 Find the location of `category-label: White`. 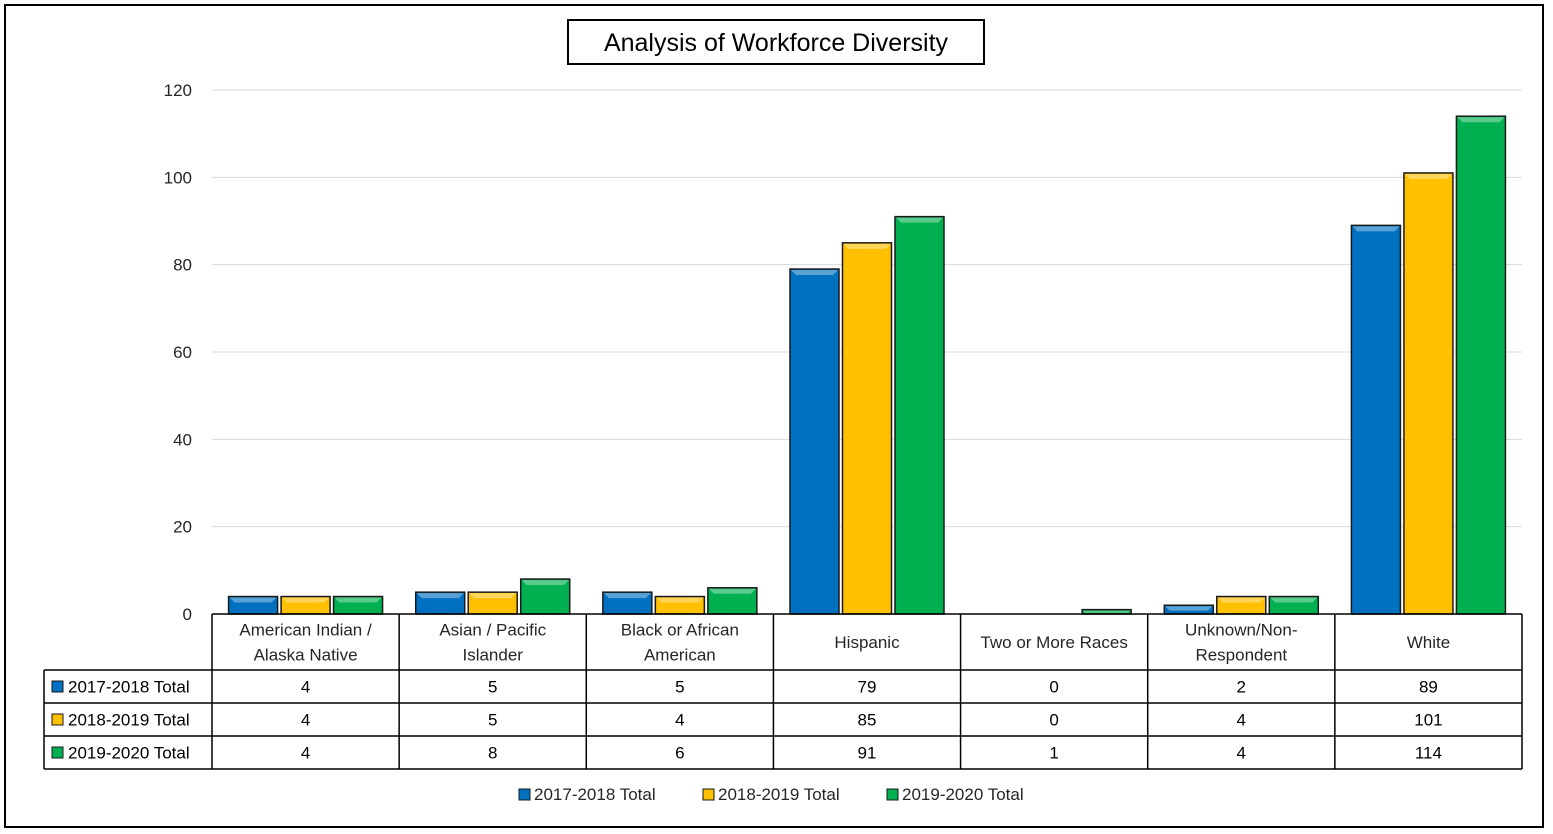

category-label: White is located at coordinates (1428, 642).